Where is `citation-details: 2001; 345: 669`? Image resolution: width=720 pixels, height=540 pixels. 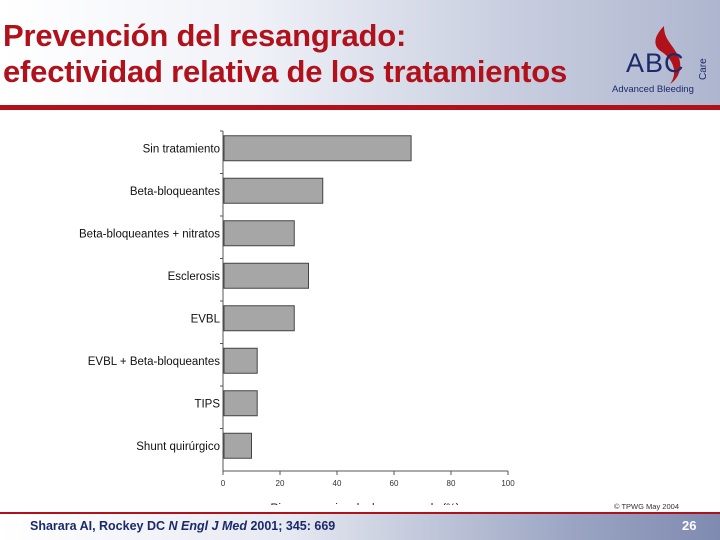 citation-details: 2001; 345: 669 is located at coordinates (291, 526).